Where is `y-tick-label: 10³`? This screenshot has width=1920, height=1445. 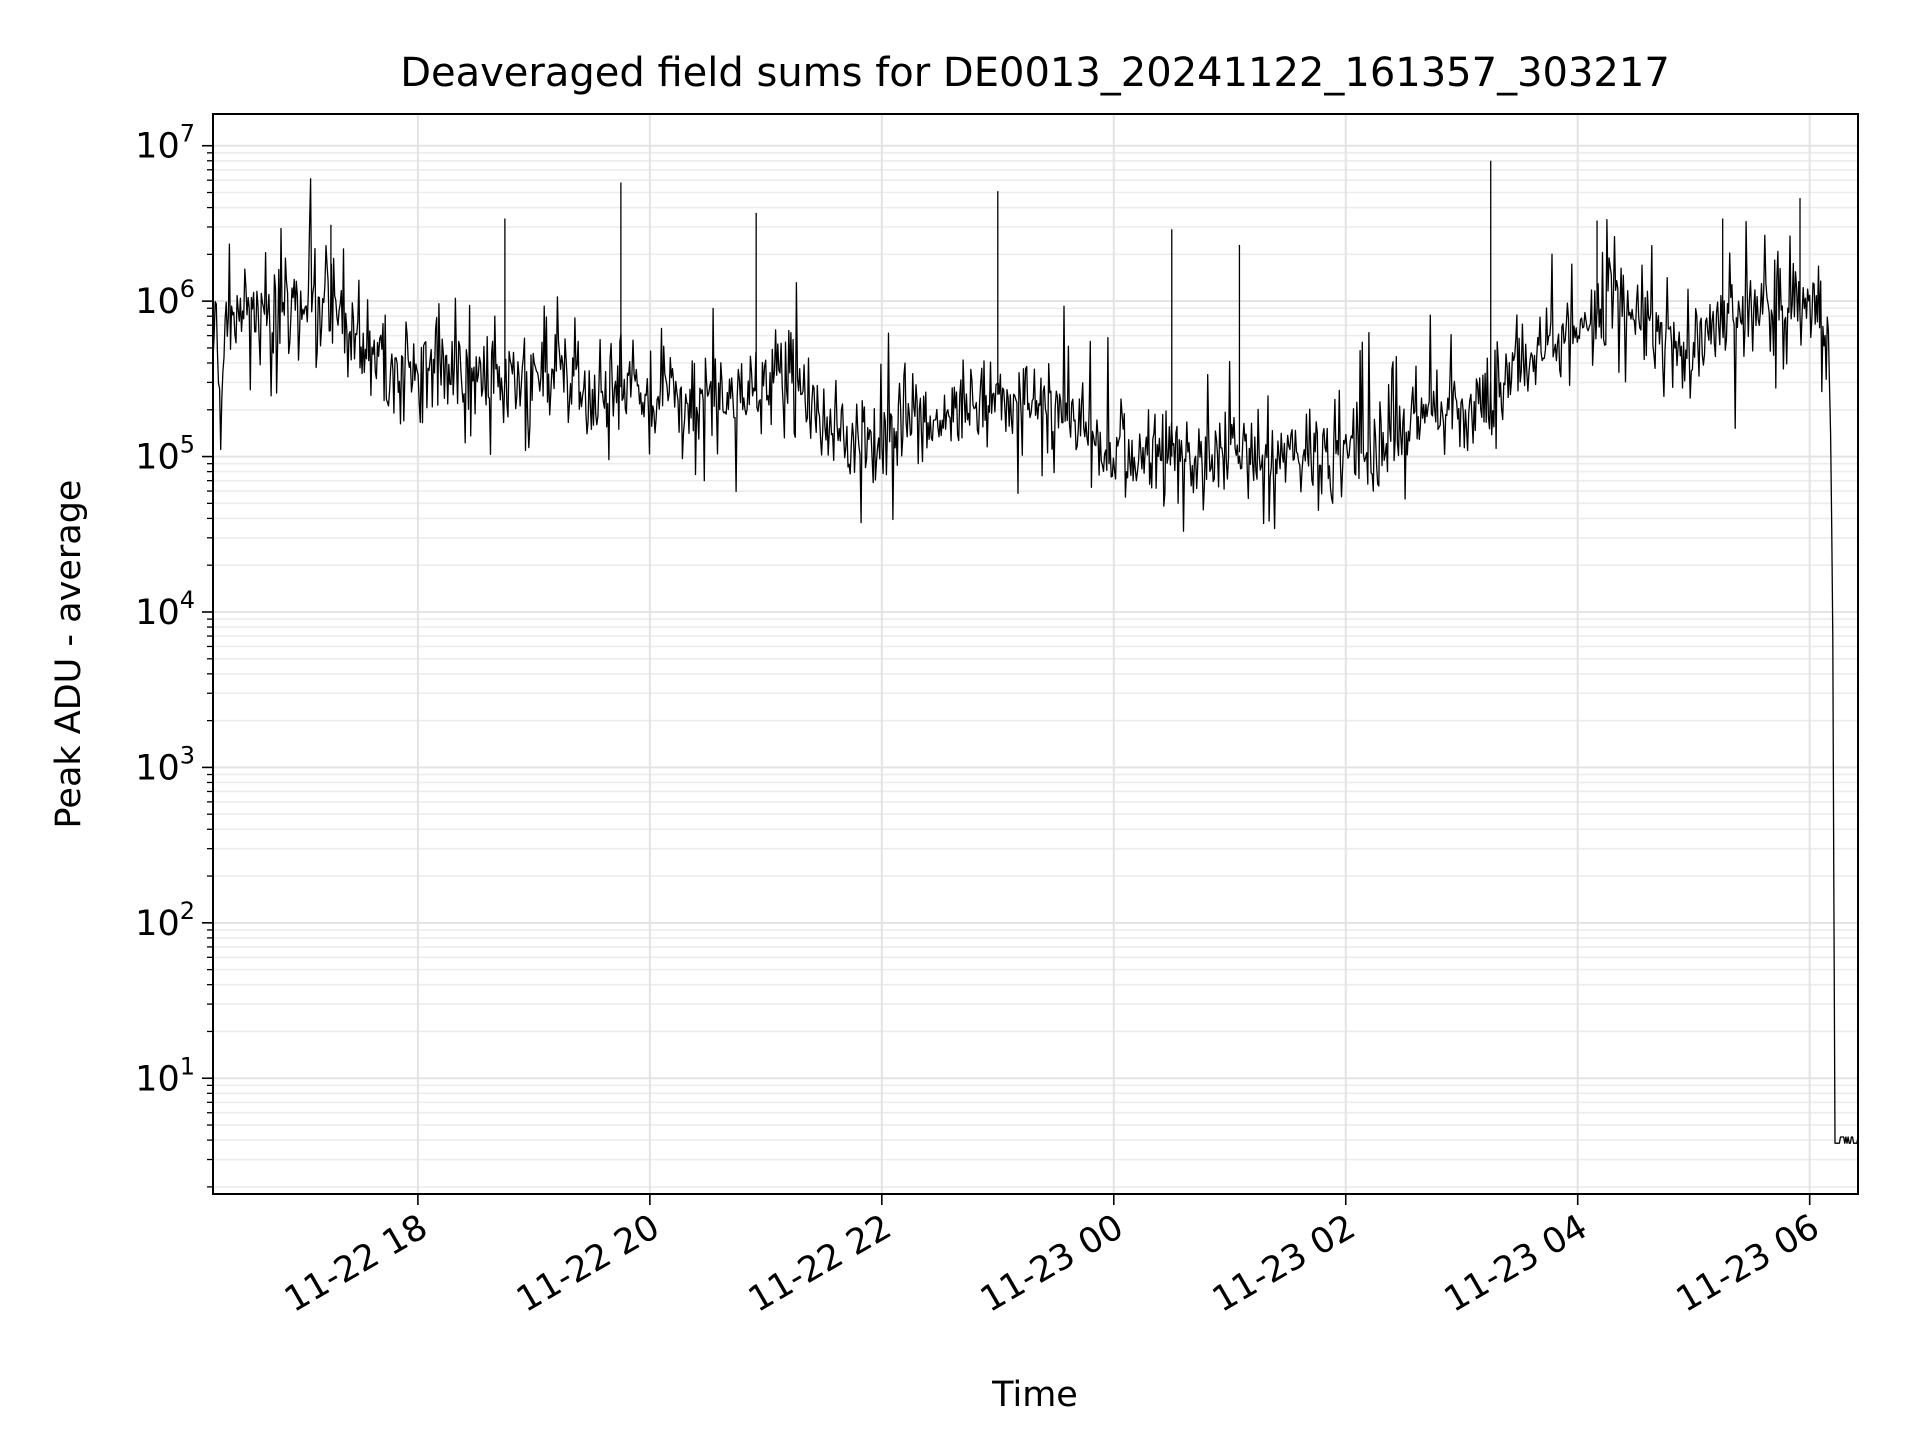
y-tick-label: 10³ is located at coordinates (165, 764).